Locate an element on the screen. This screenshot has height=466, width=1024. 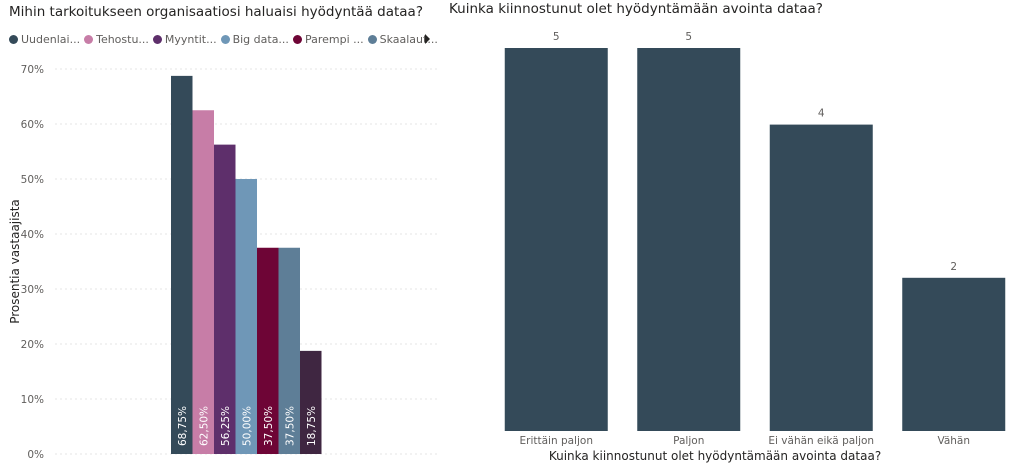
bar-data-label: 2 is located at coordinates (953, 267).